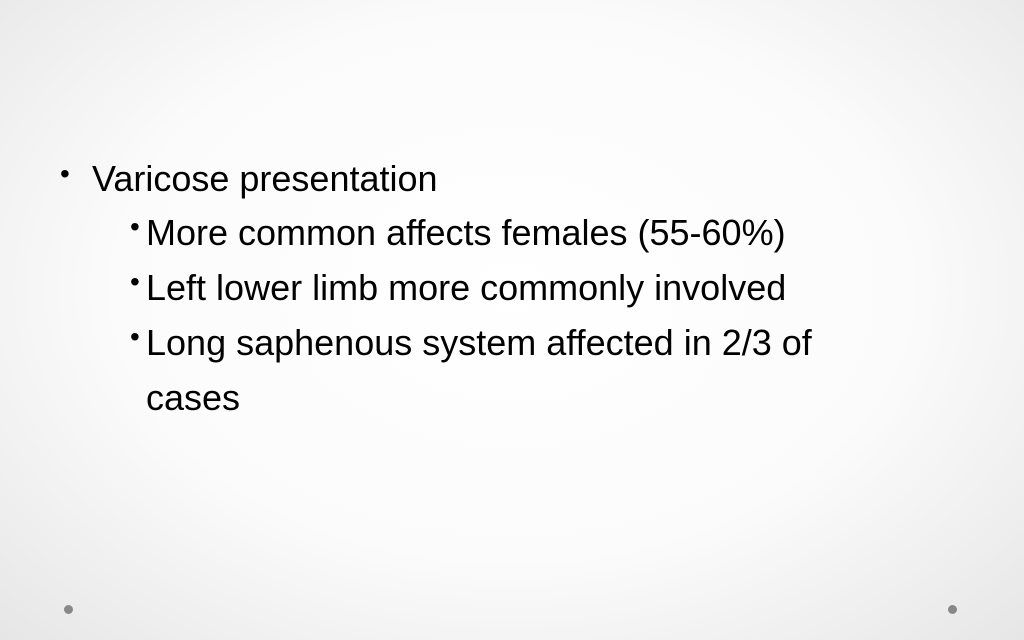  I want to click on sub-bullet: • Left lower limb more commonly involved, so click(490, 287).